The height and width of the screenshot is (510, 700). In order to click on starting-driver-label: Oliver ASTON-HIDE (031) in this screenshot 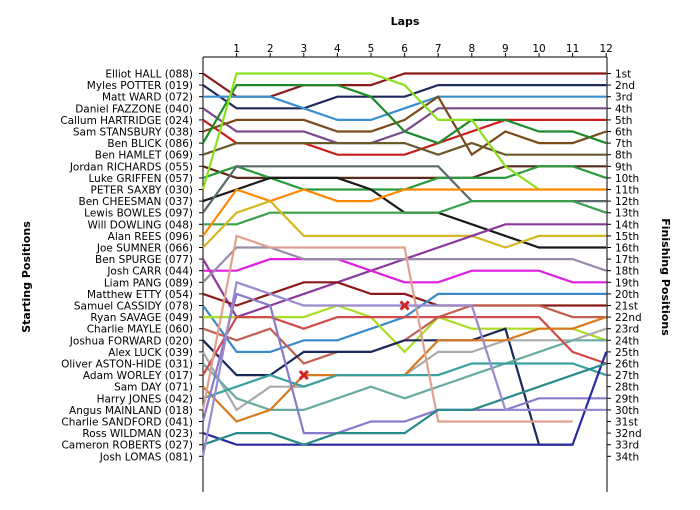, I will do `click(127, 365)`.